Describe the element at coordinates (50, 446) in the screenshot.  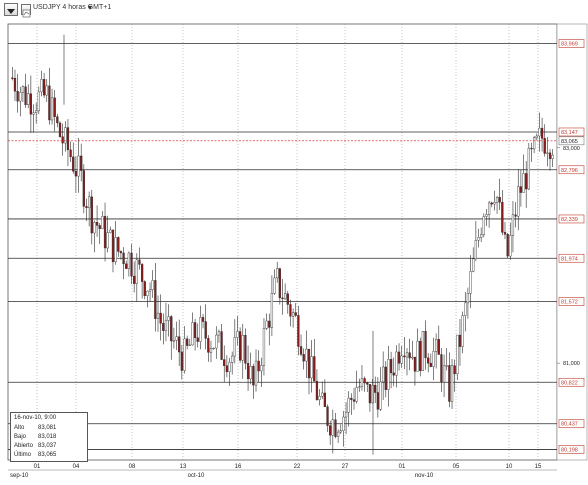
I see `legend-row-abierto: Abierto 83,037` at that location.